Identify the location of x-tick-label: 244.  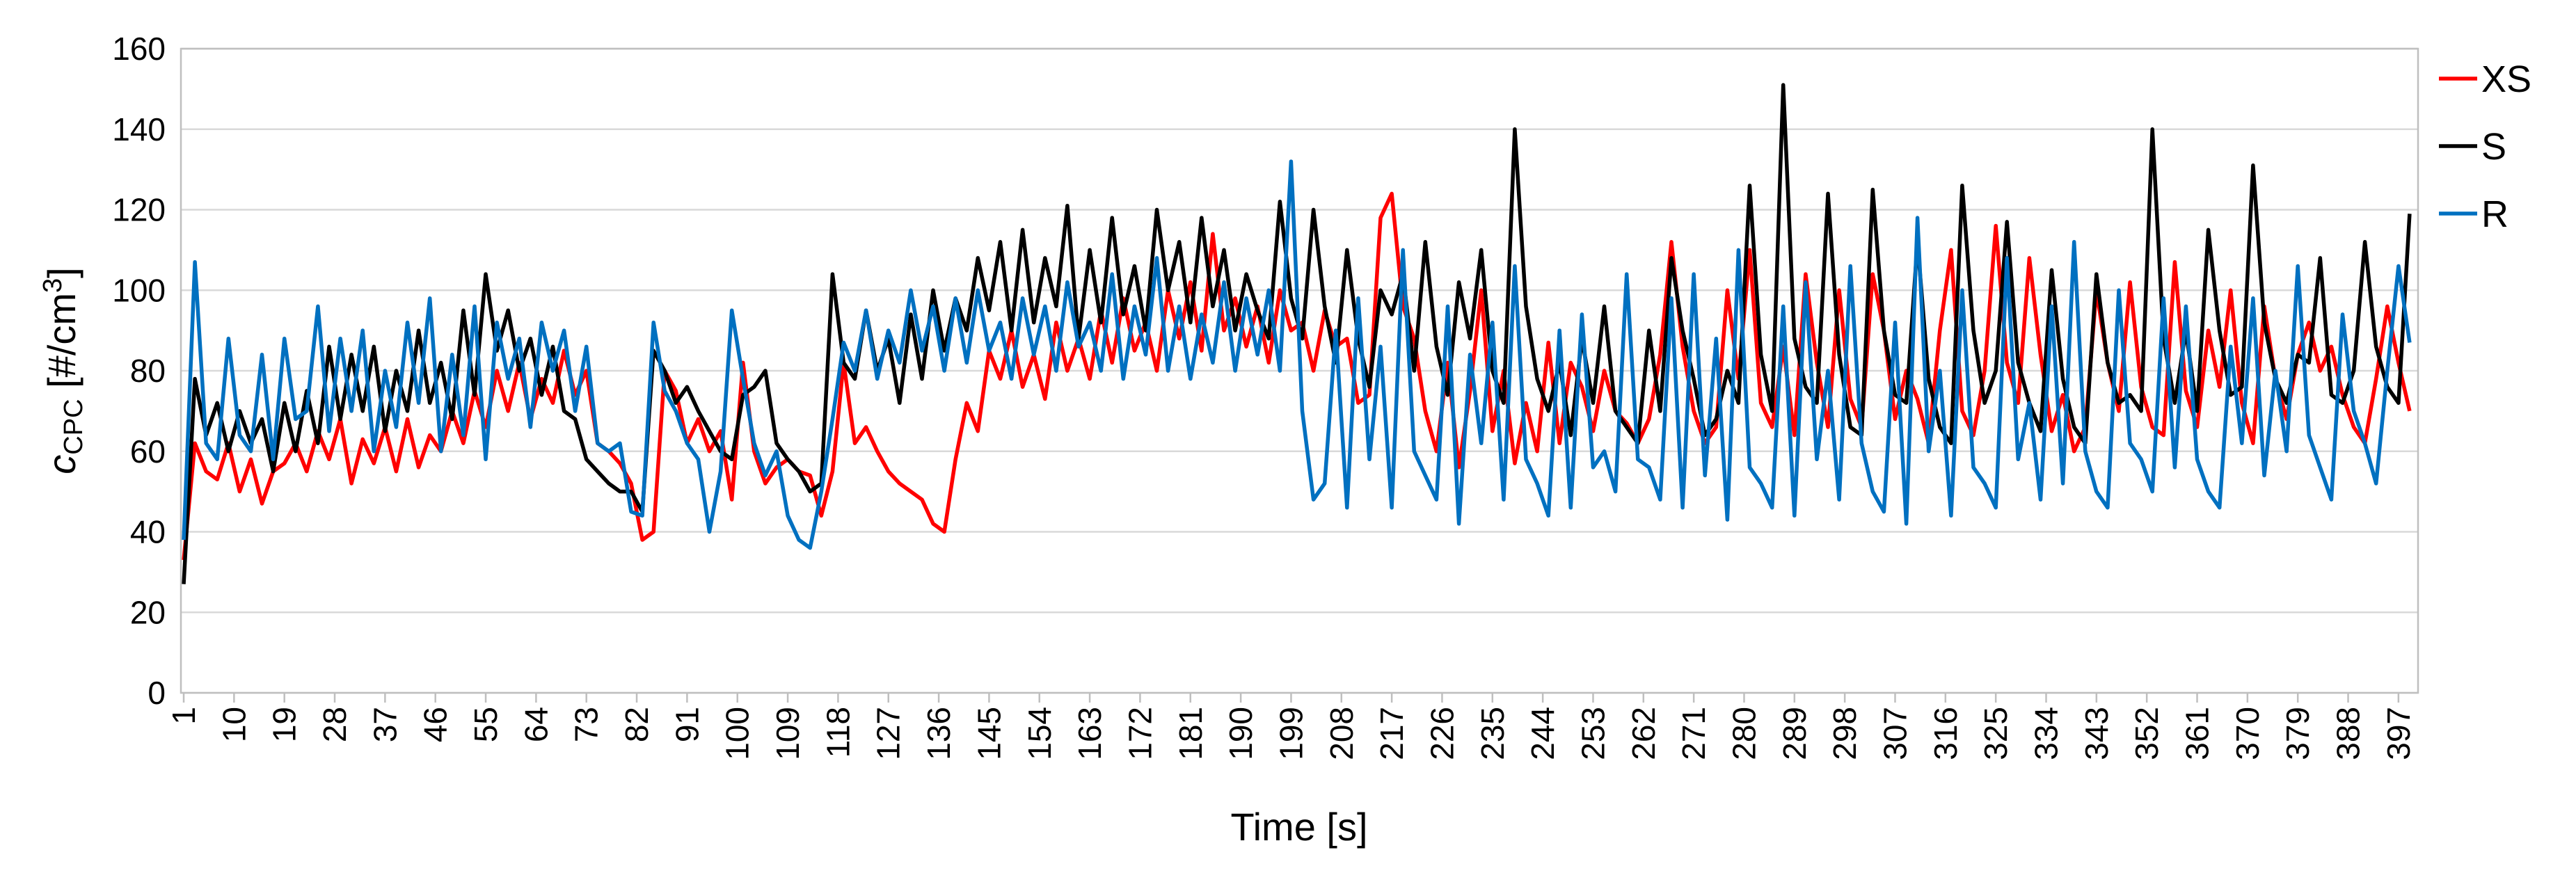
(1543, 733).